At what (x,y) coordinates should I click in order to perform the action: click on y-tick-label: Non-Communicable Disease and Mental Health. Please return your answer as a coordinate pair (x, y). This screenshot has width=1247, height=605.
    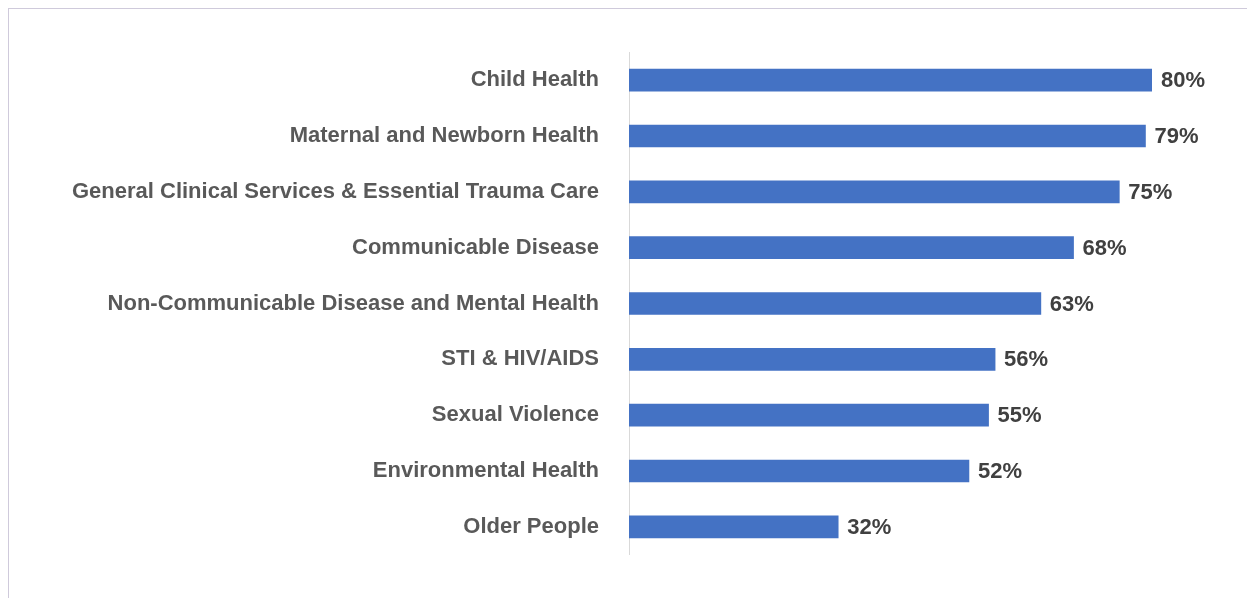
    Looking at the image, I should click on (353, 302).